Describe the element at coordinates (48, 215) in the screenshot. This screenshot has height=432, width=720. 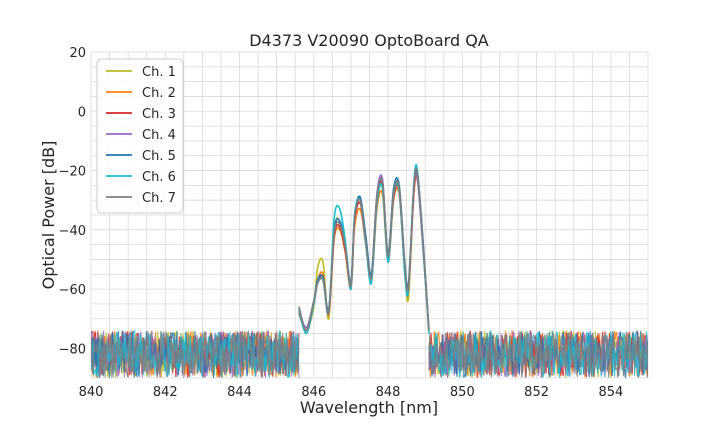
I see `y-axis-label: Optical Power [dB]` at that location.